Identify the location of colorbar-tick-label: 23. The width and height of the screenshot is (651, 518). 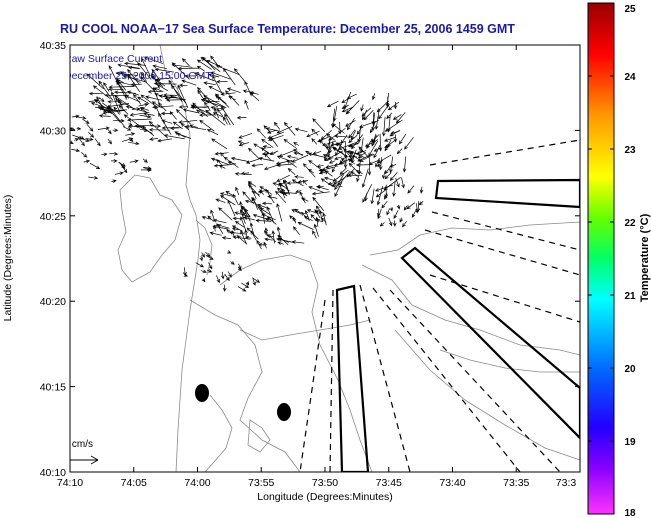
(630, 150).